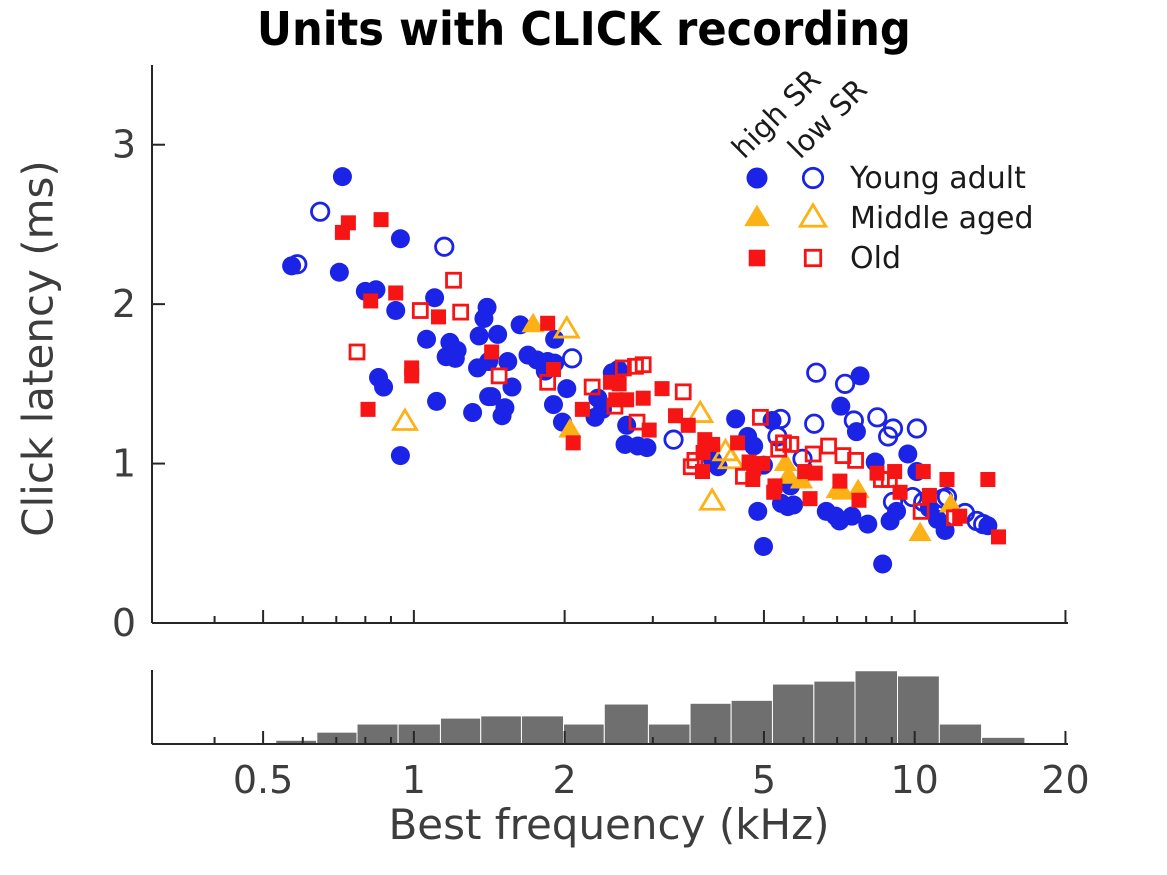 The image size is (1167, 875). I want to click on x-tick-label: 0.5, so click(263, 780).